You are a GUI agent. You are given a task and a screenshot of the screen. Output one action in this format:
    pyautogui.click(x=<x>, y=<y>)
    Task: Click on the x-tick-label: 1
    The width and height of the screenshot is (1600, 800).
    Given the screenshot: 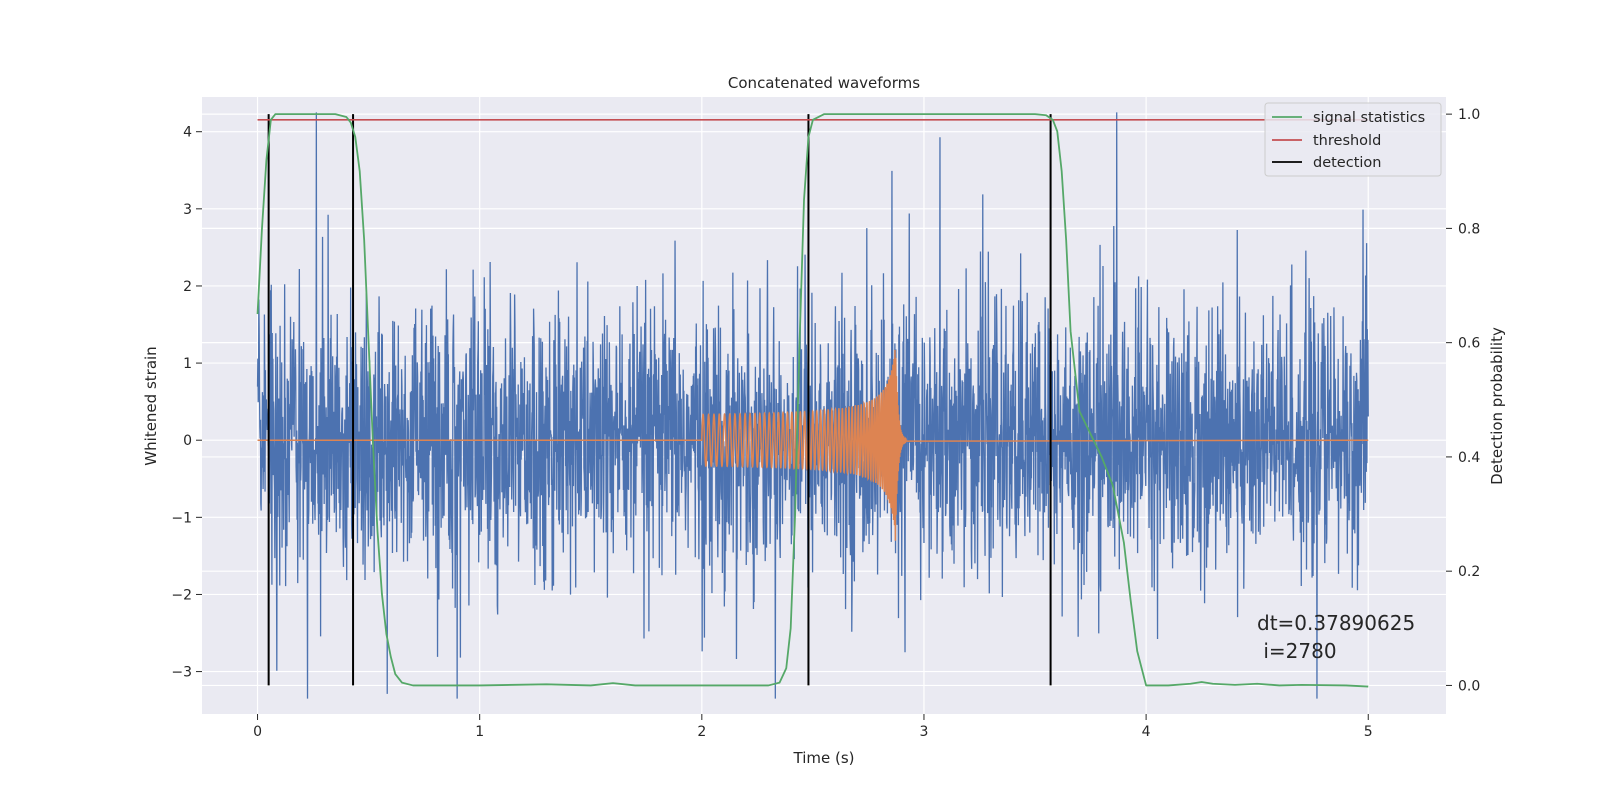 What is the action you would take?
    pyautogui.click(x=479, y=732)
    